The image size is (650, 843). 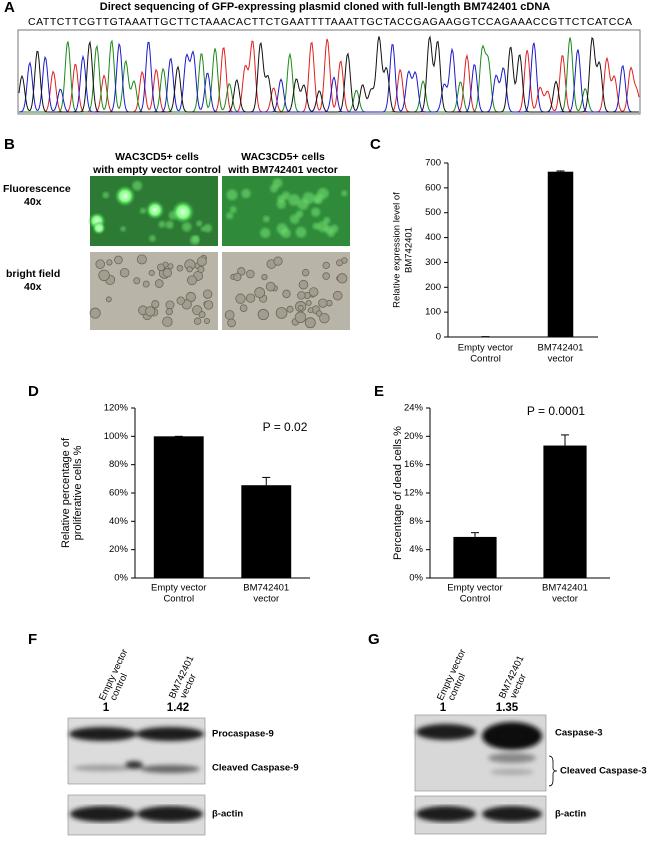 I want to click on y-tick-label: 60%, so click(x=119, y=493).